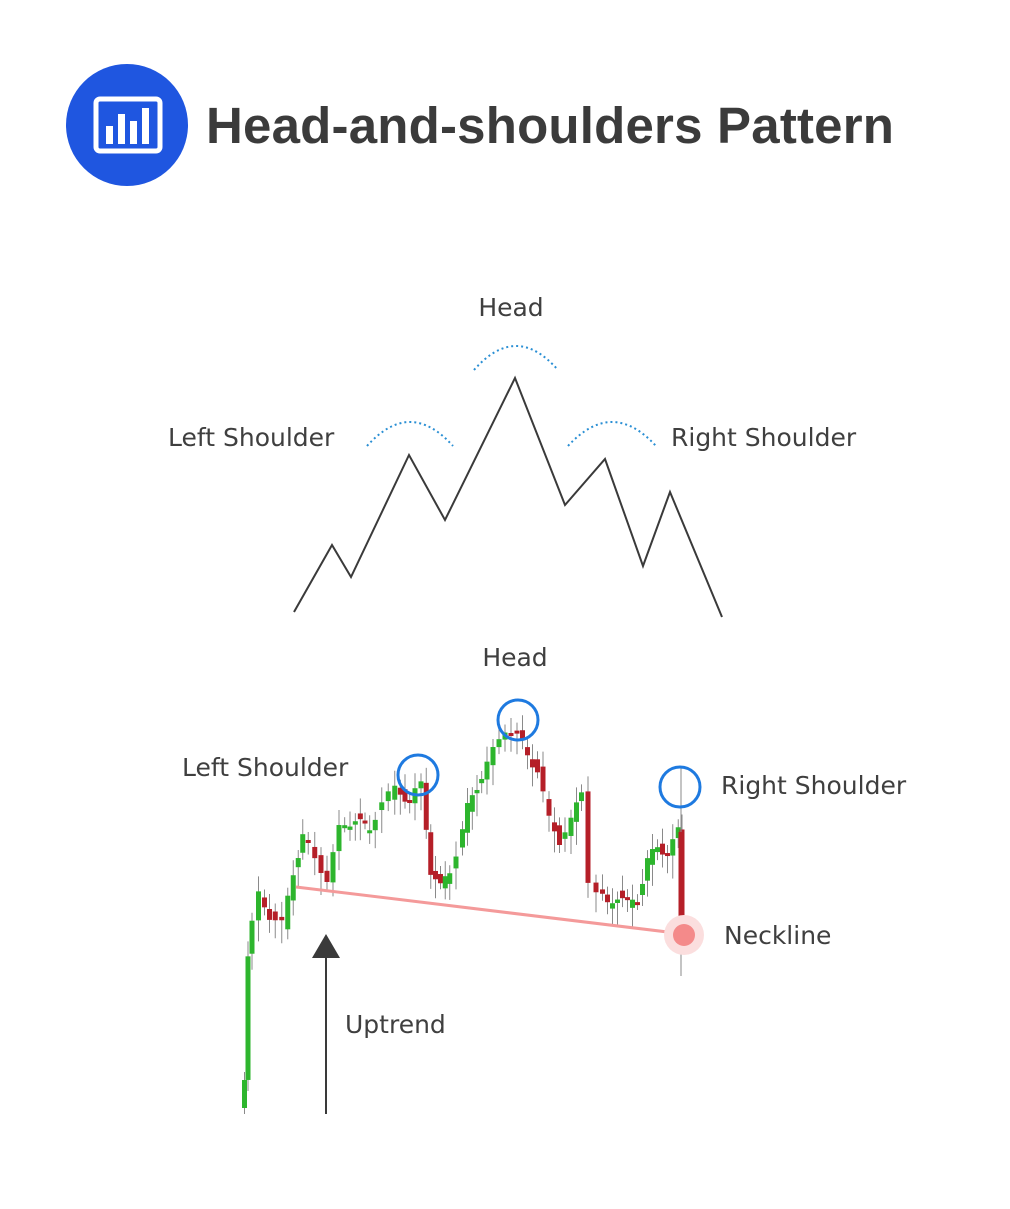  I want to click on logo-circle, so click(127, 125).